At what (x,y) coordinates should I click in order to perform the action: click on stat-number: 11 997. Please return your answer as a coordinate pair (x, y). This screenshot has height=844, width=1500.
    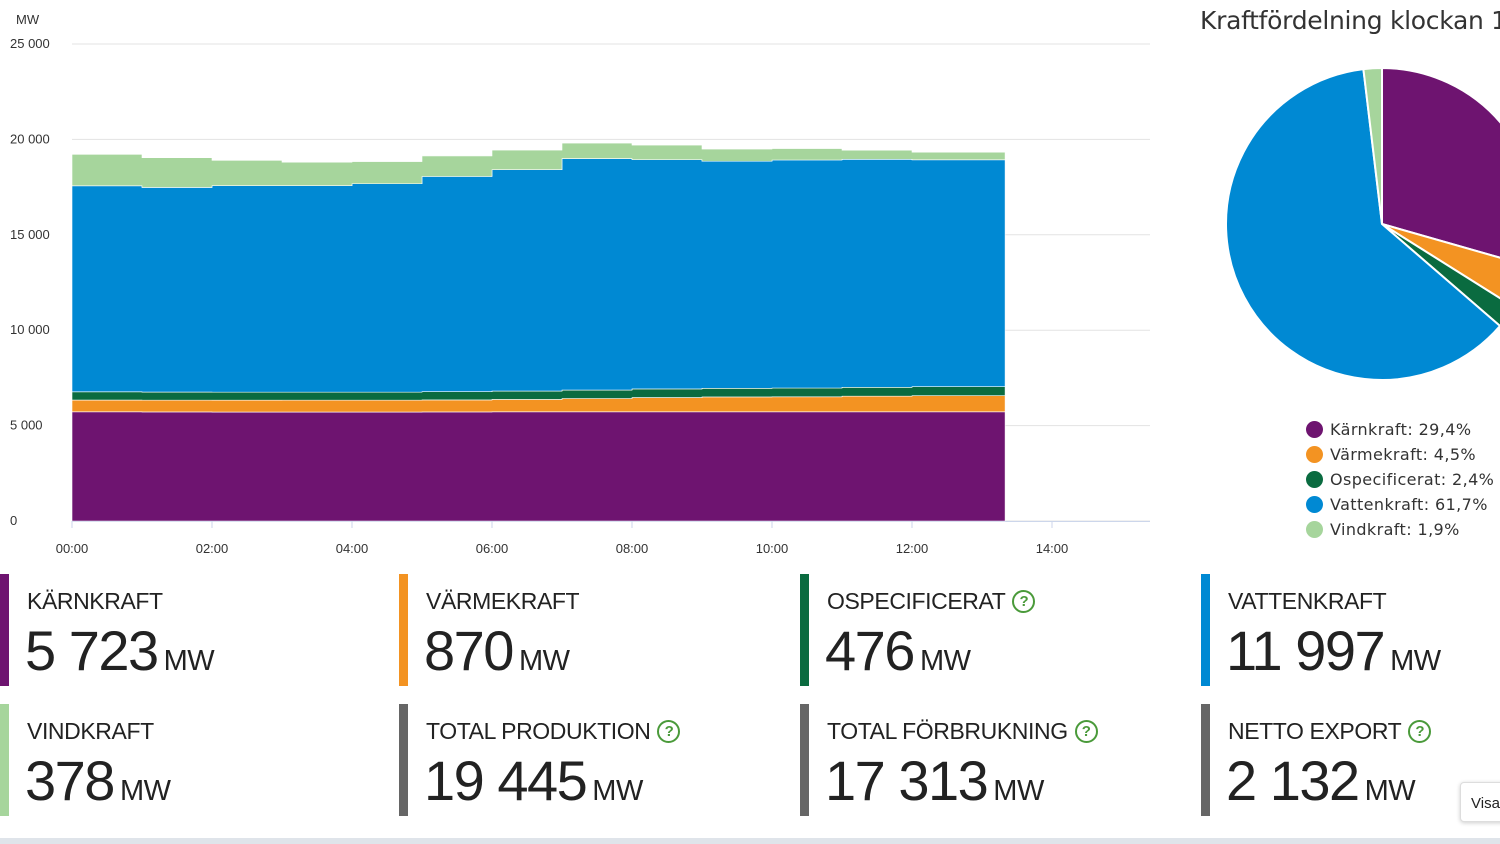
    Looking at the image, I should click on (1306, 650).